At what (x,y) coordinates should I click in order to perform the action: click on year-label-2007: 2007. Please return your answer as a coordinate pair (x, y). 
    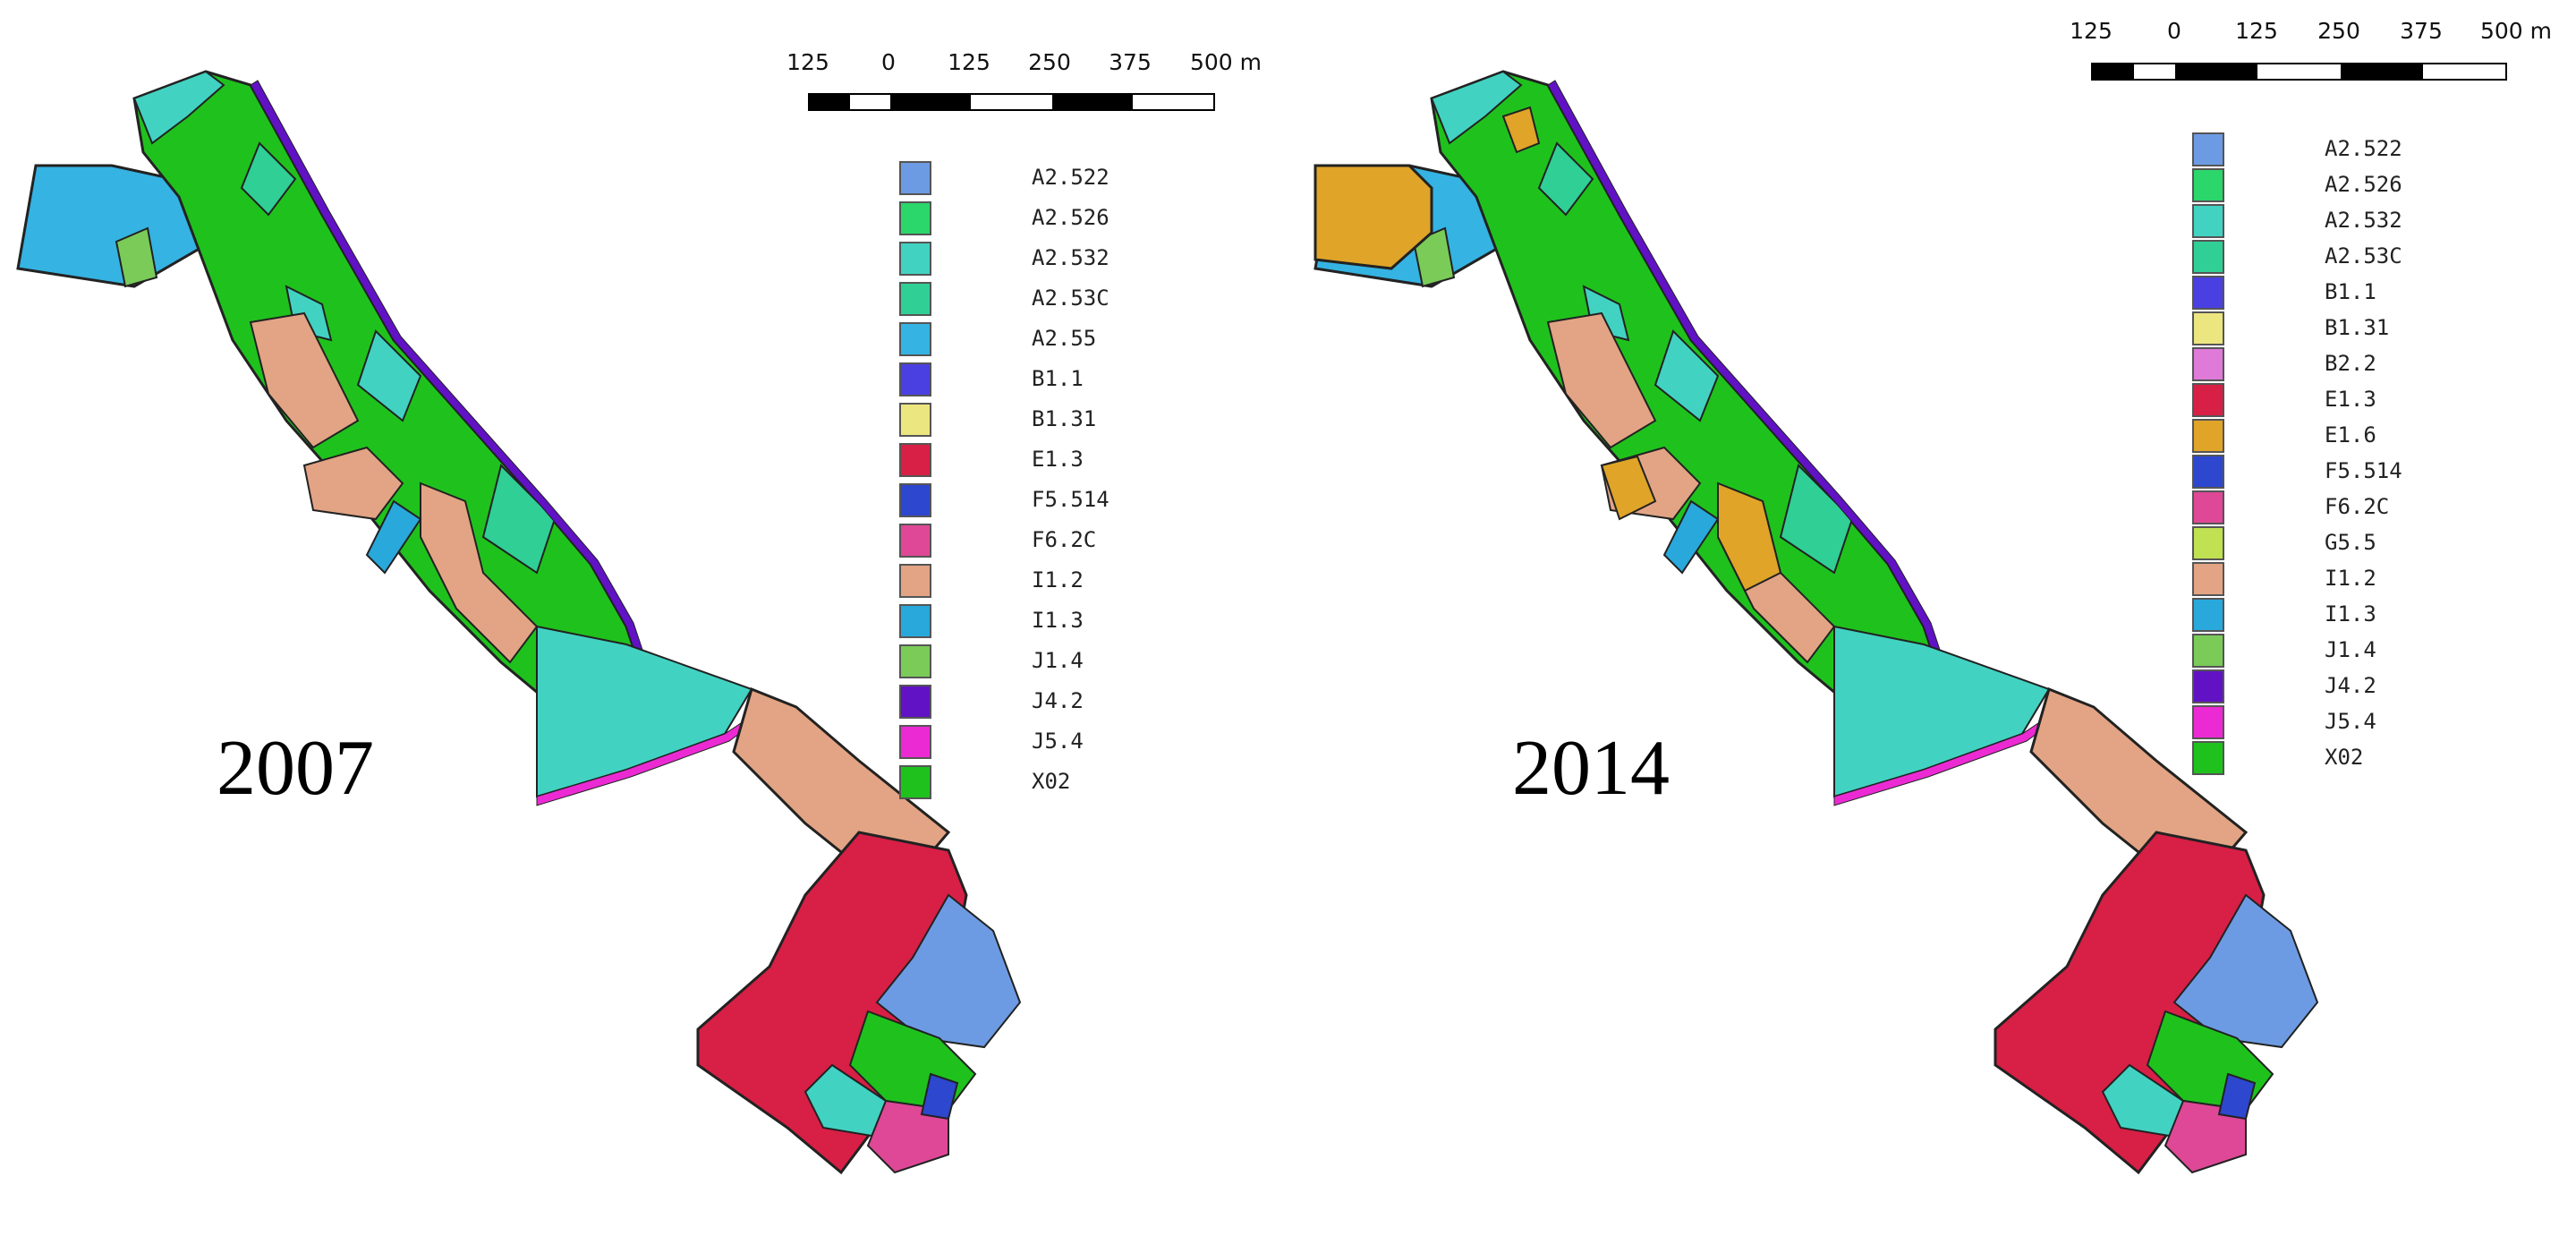
    Looking at the image, I should click on (295, 768).